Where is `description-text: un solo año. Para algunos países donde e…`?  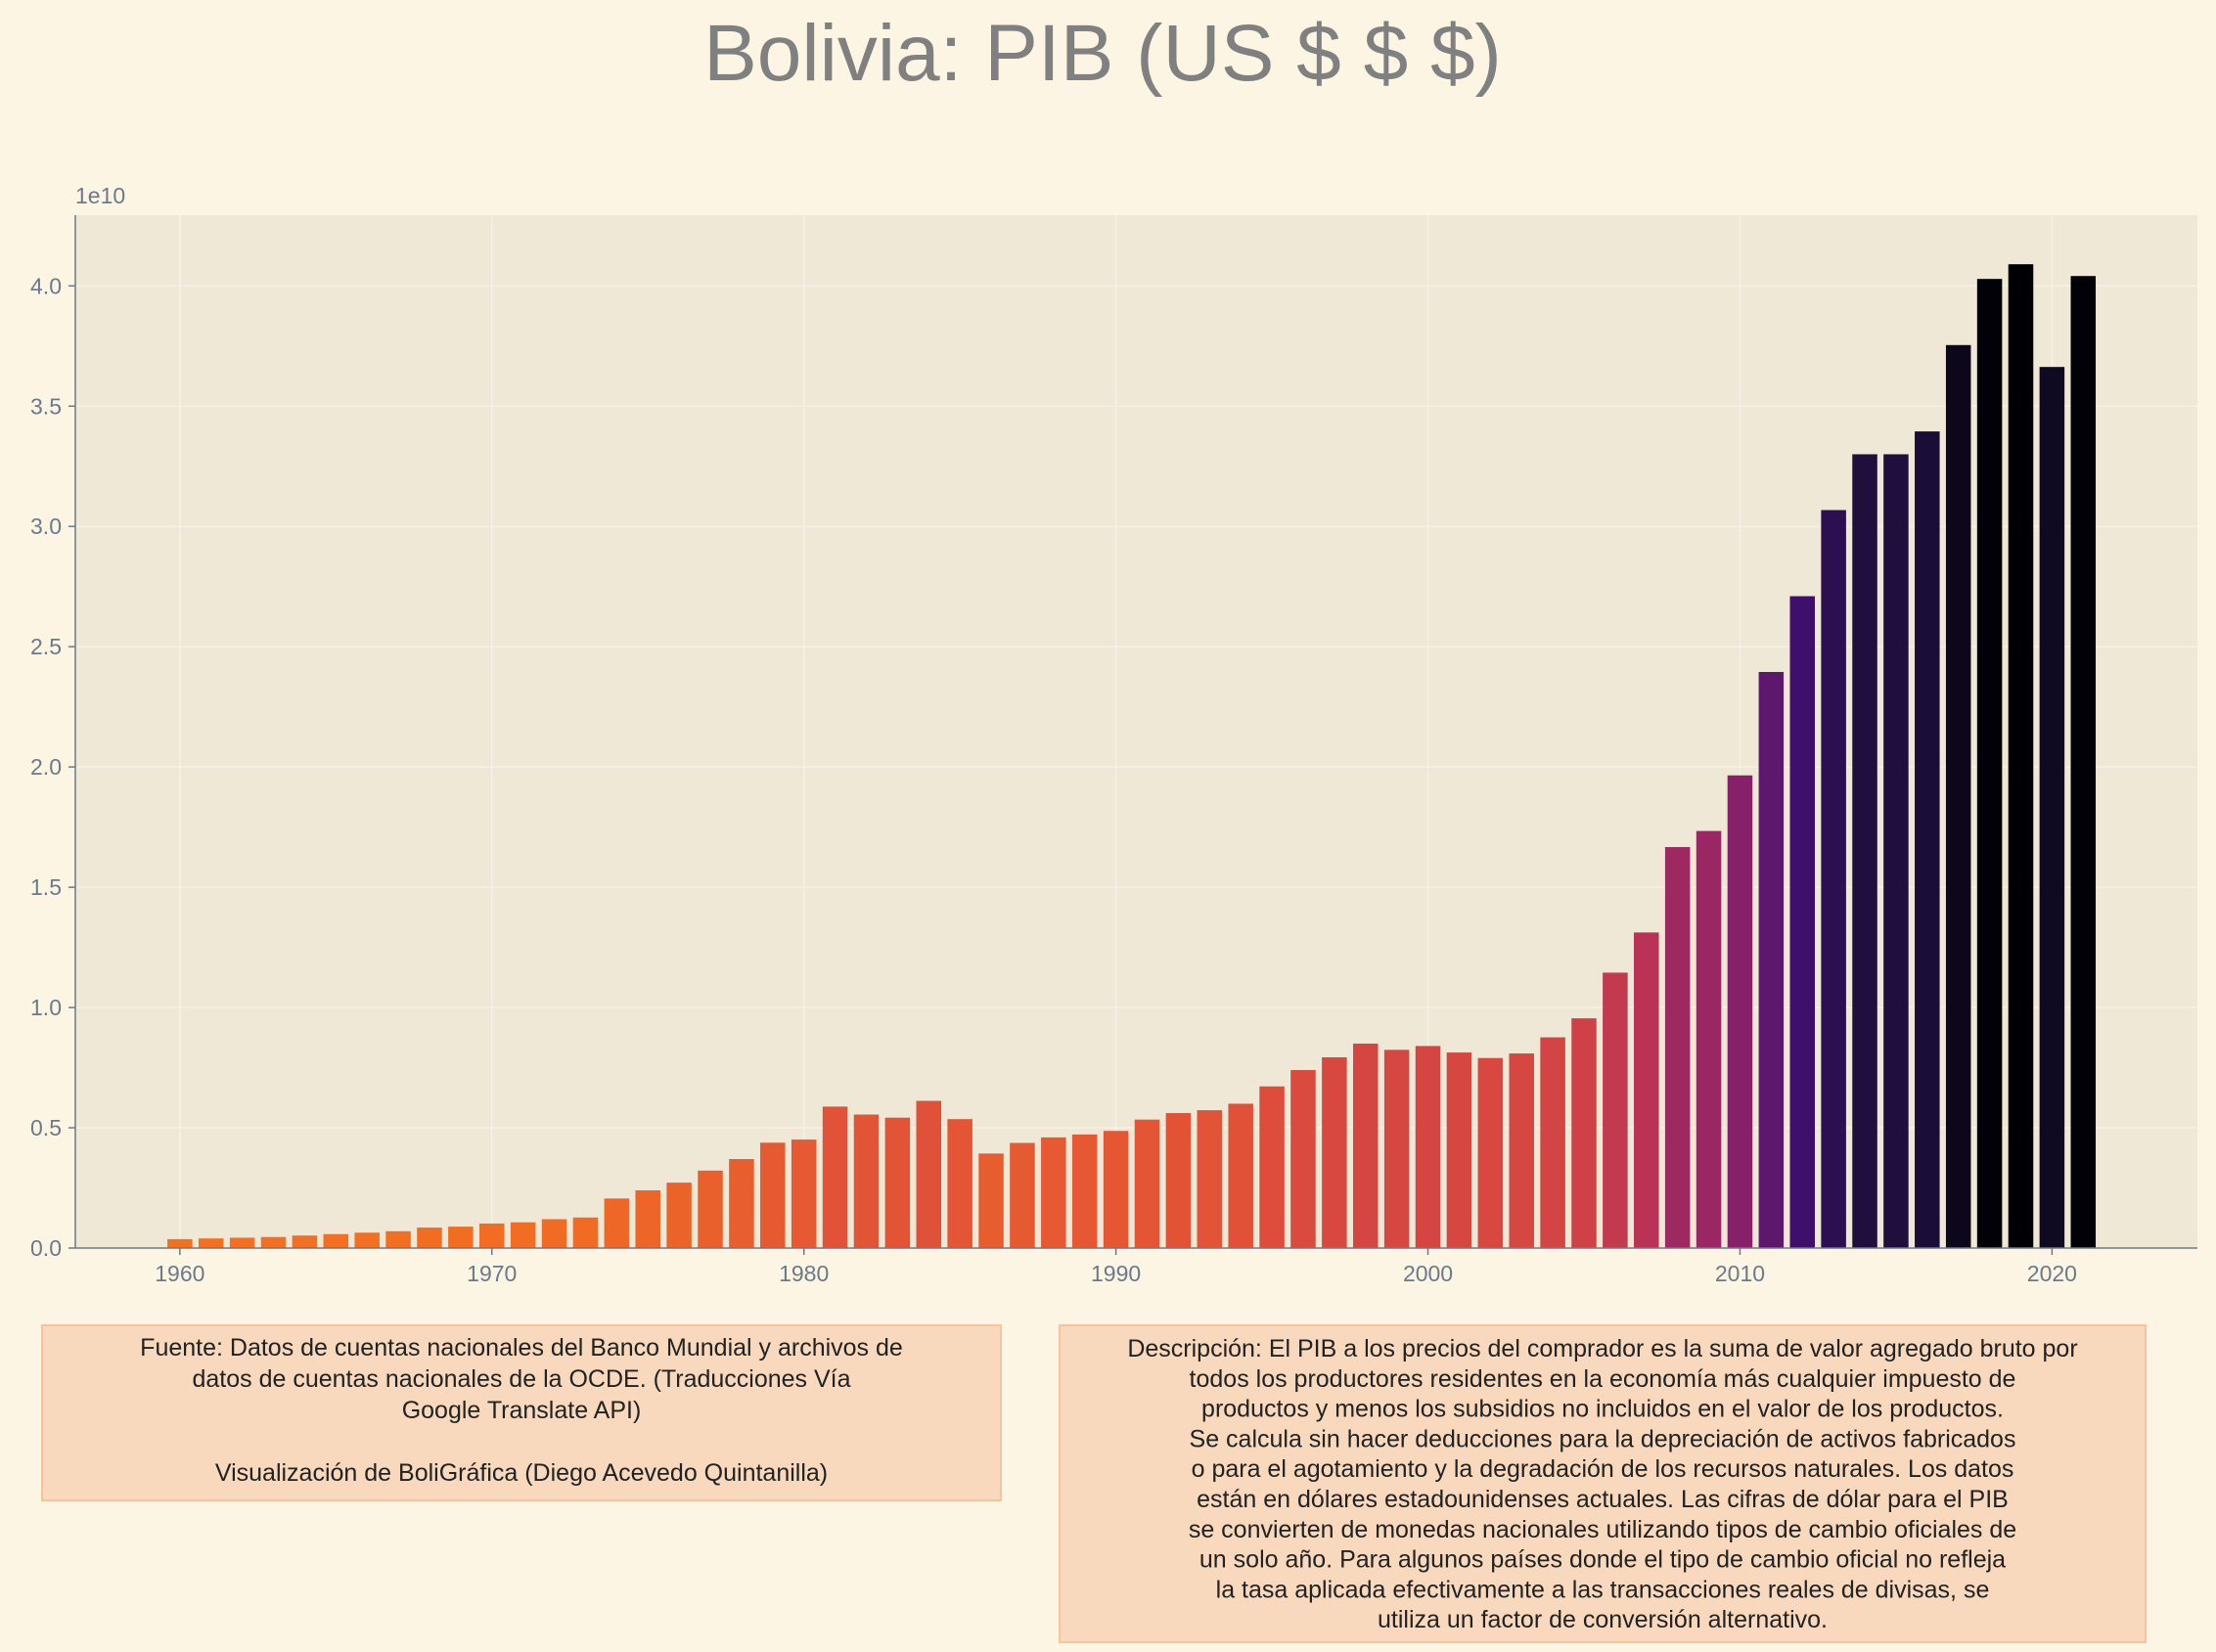 description-text: un solo año. Para algunos países donde e… is located at coordinates (1602, 1560).